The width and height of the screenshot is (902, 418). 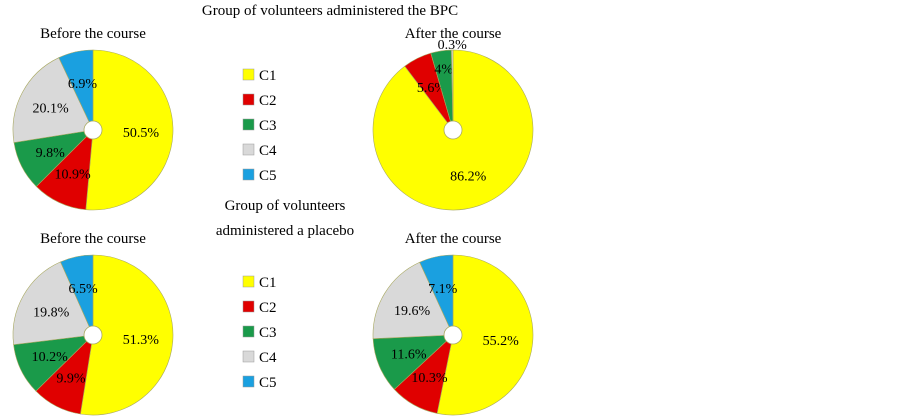 I want to click on legend-1: C1 C2 C3 C4 C5, so click(x=259, y=126).